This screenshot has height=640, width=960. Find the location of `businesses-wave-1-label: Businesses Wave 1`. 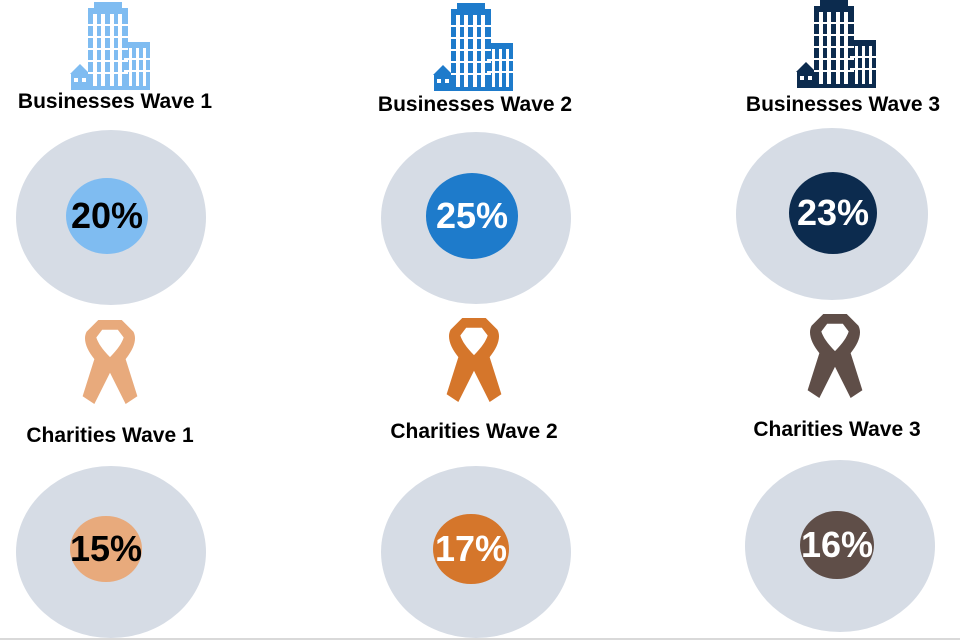

businesses-wave-1-label: Businesses Wave 1 is located at coordinates (115, 101).